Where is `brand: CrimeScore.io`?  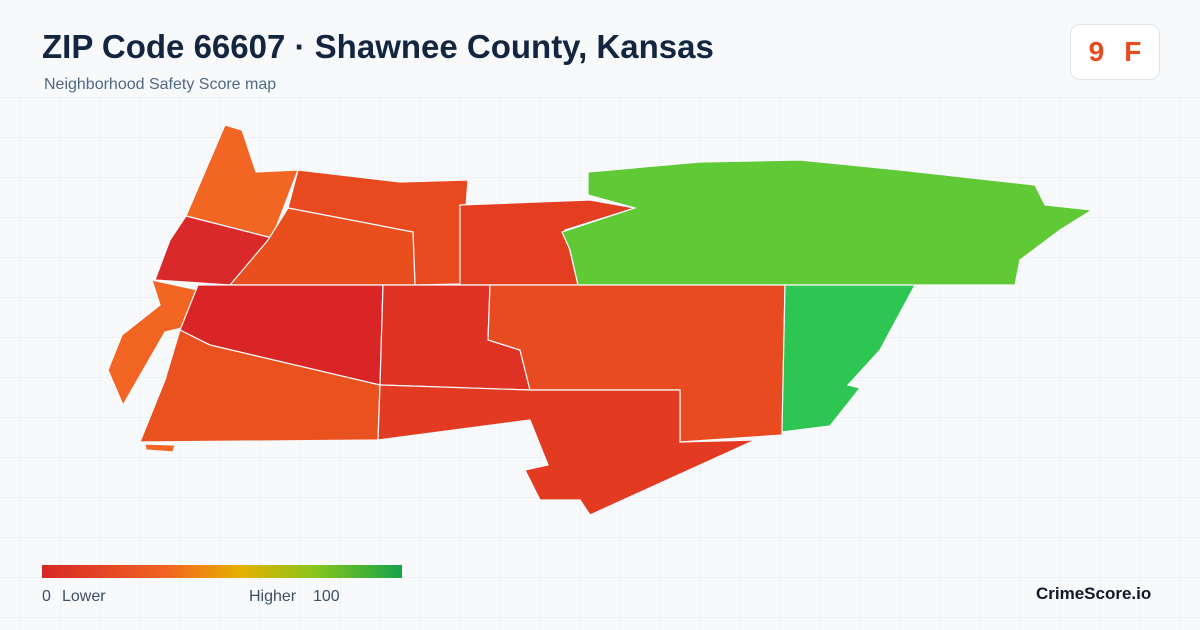
brand: CrimeScore.io is located at coordinates (1094, 593).